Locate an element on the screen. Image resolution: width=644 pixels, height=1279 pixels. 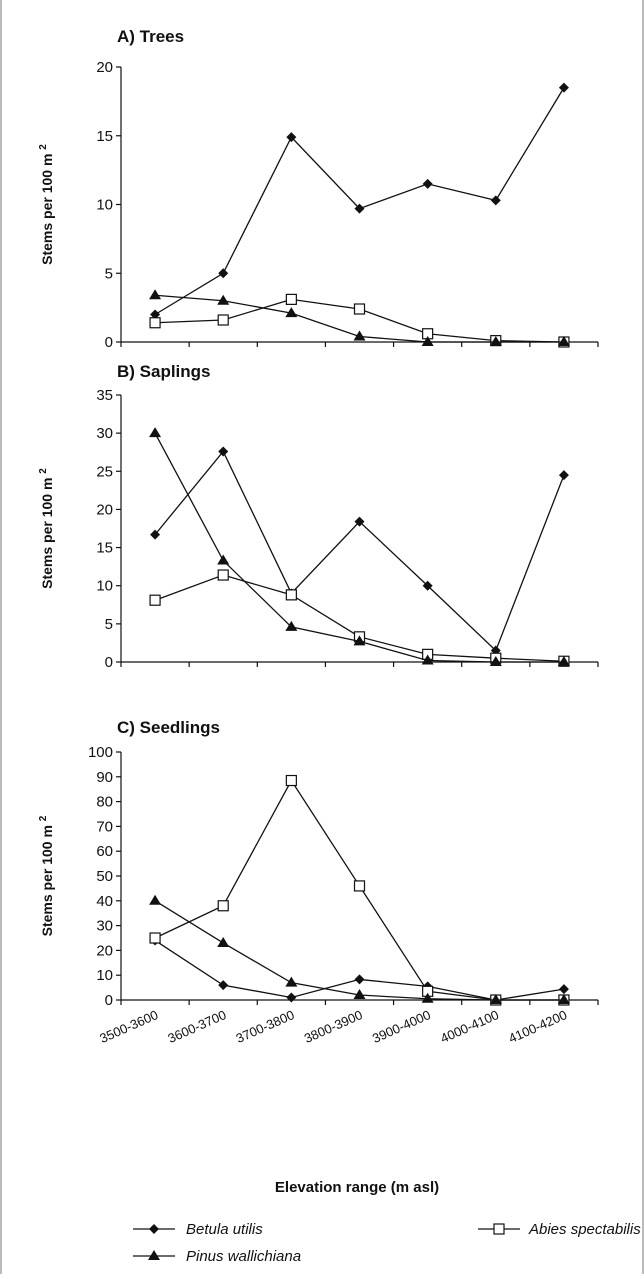
chart-title: B) Saplings is located at coordinates (164, 371).